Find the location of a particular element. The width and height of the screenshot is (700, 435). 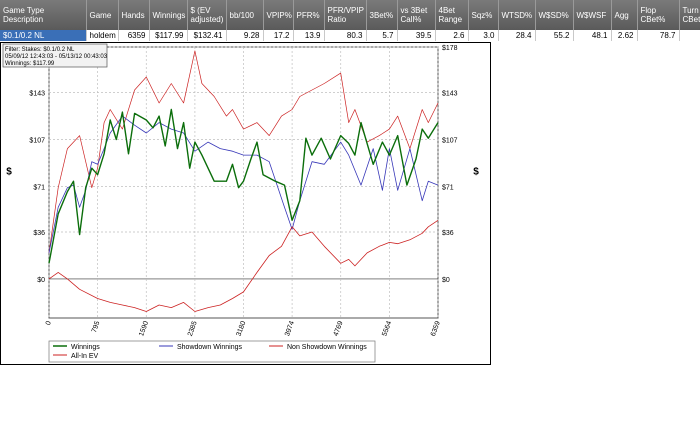

table-cell: 6359 is located at coordinates (134, 35).